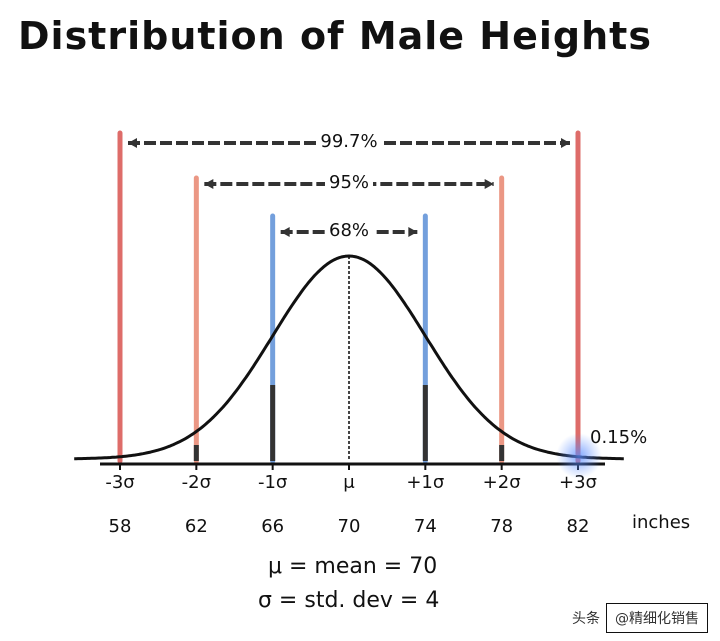 Image resolution: width=720 pixels, height=641 pixels. I want to click on bracket-label-68: 68%, so click(349, 230).